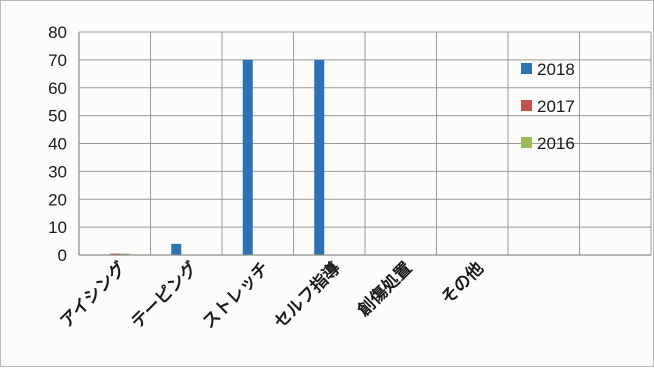 This screenshot has height=368, width=654. Describe the element at coordinates (57, 227) in the screenshot. I see `y-tick-label: 10` at that location.